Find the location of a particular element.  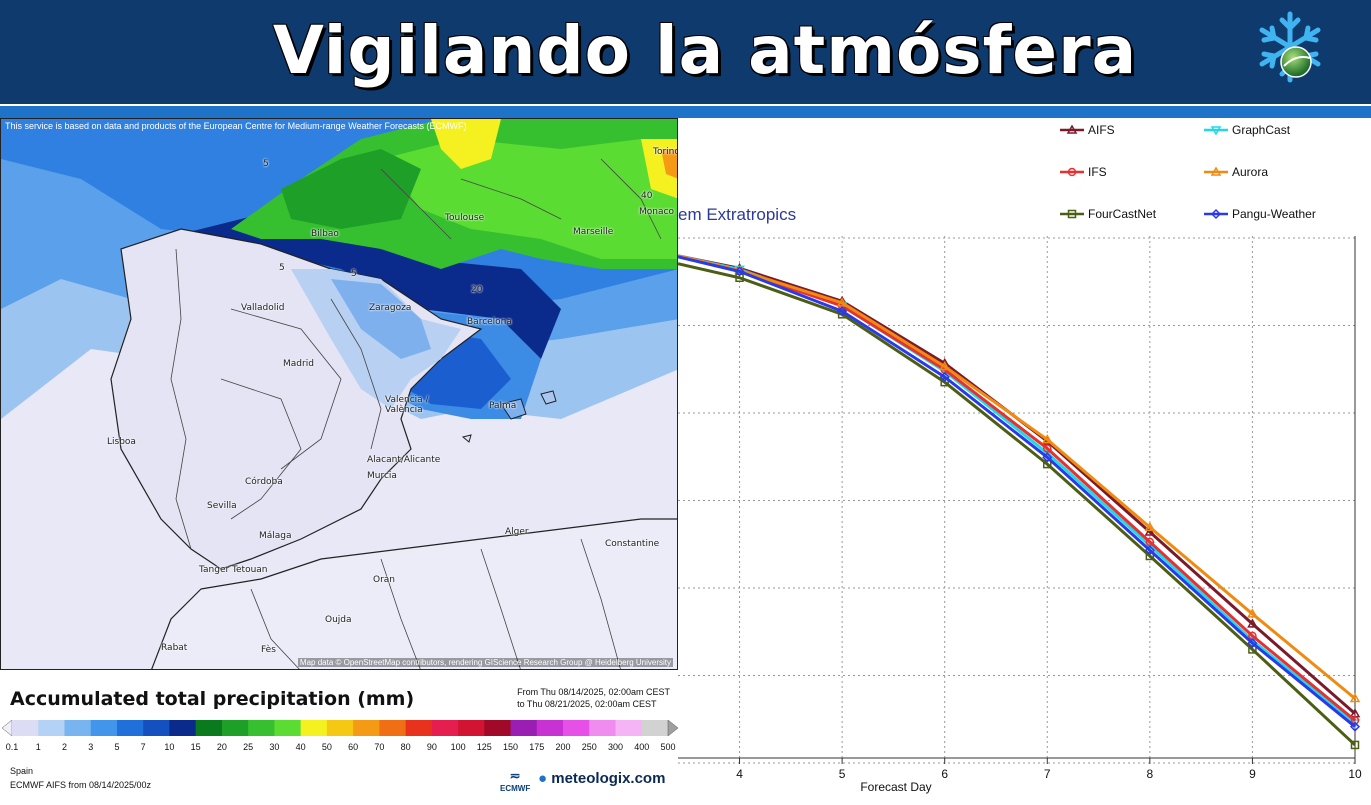

legend-item-fourcastnet: FourCastNet is located at coordinates (1108, 214).